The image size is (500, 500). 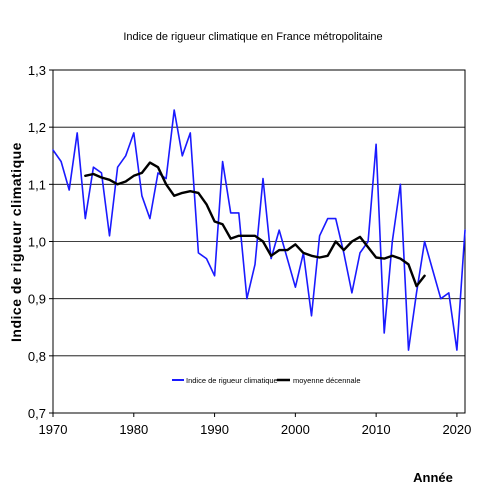 What do you see at coordinates (295, 429) in the screenshot?
I see `x-tick-label: 2000` at bounding box center [295, 429].